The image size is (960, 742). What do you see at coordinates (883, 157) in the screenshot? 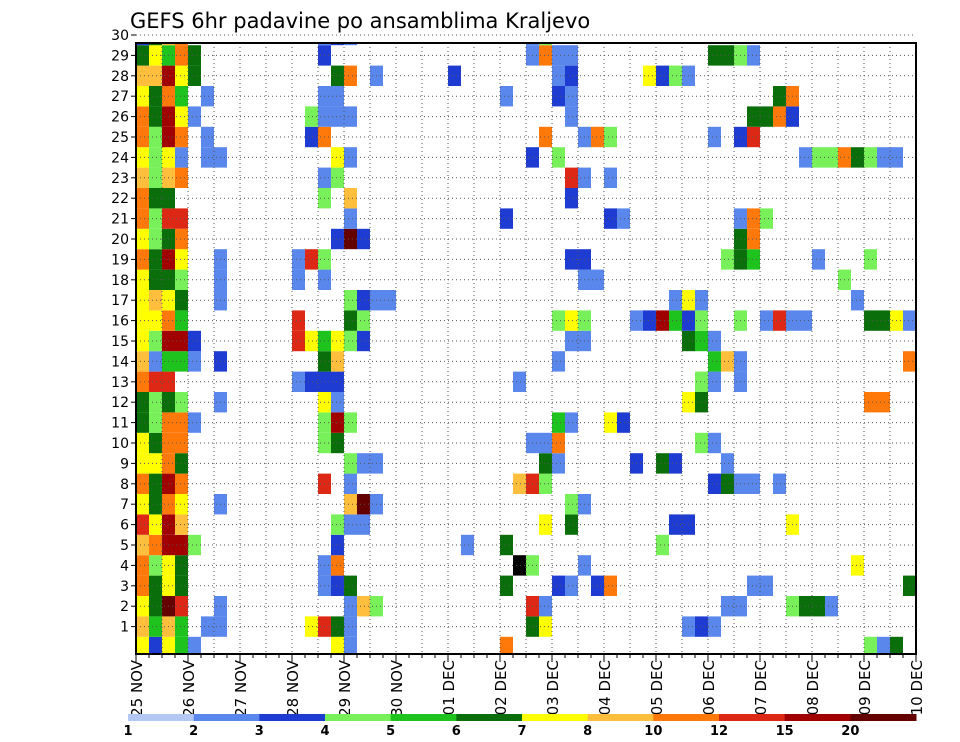
I see `precip-cell-m24-t57` at bounding box center [883, 157].